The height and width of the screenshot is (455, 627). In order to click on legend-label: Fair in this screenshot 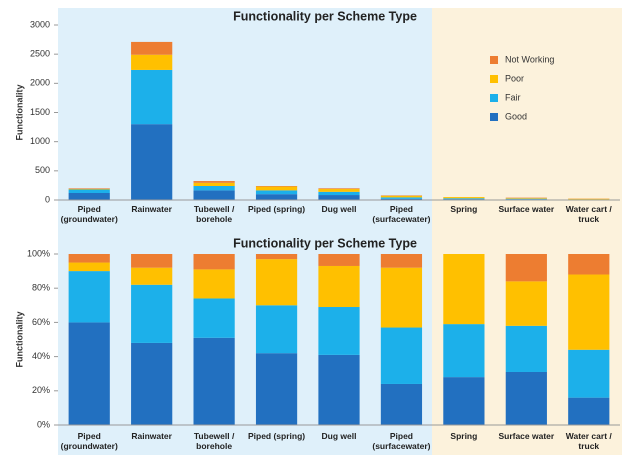, I will do `click(513, 97)`.